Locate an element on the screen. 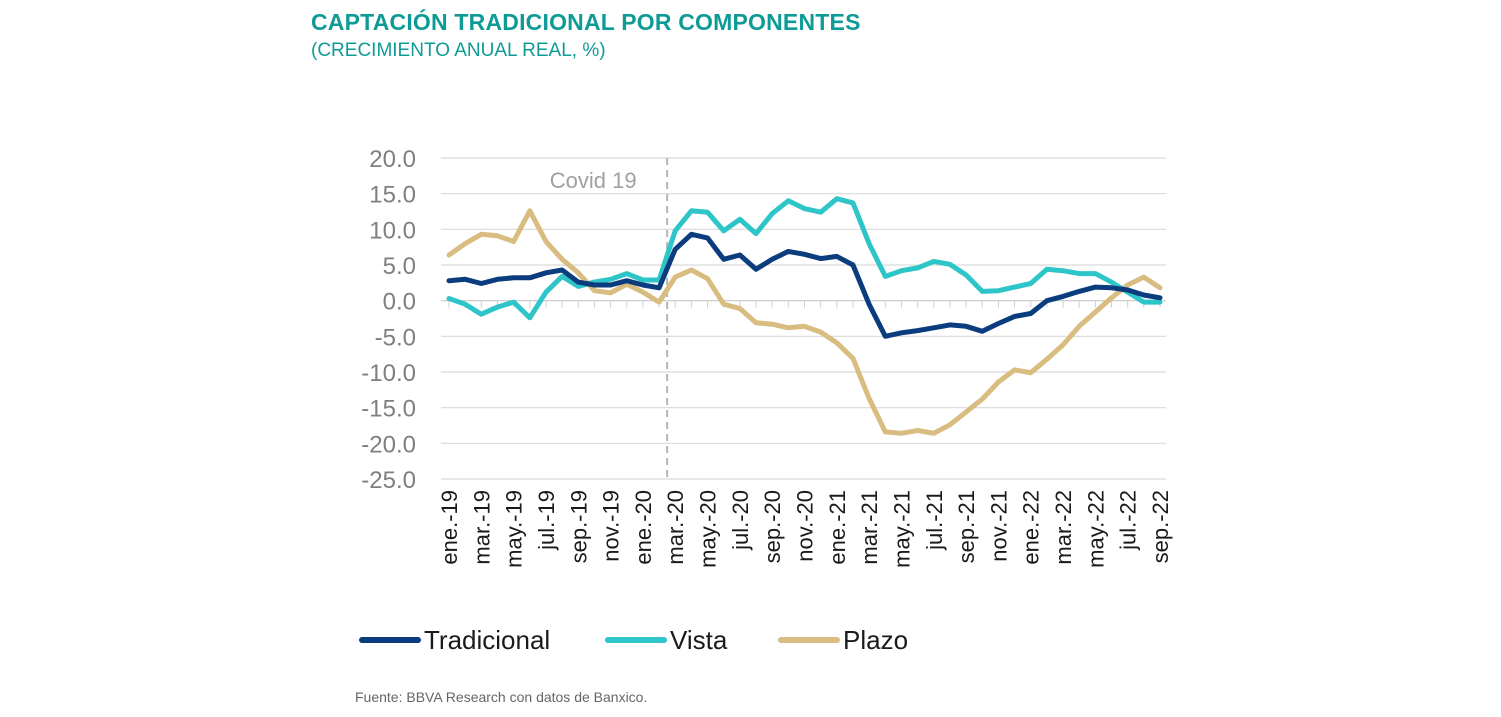 The height and width of the screenshot is (717, 1501). x-tick-label: sep.-20 is located at coordinates (772, 526).